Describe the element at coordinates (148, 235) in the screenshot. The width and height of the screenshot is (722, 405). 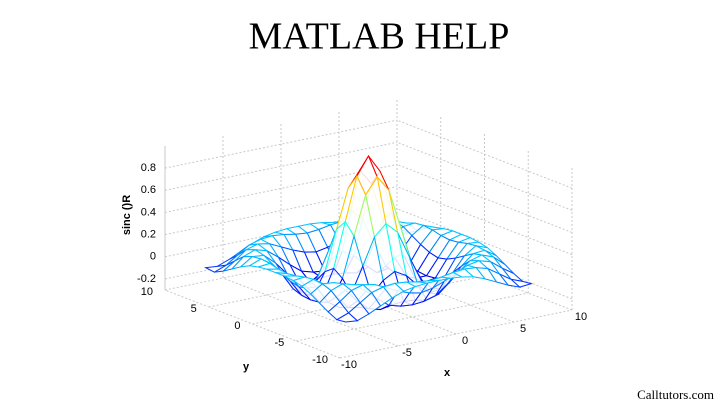
I see `z-tick-label: 0.2` at that location.